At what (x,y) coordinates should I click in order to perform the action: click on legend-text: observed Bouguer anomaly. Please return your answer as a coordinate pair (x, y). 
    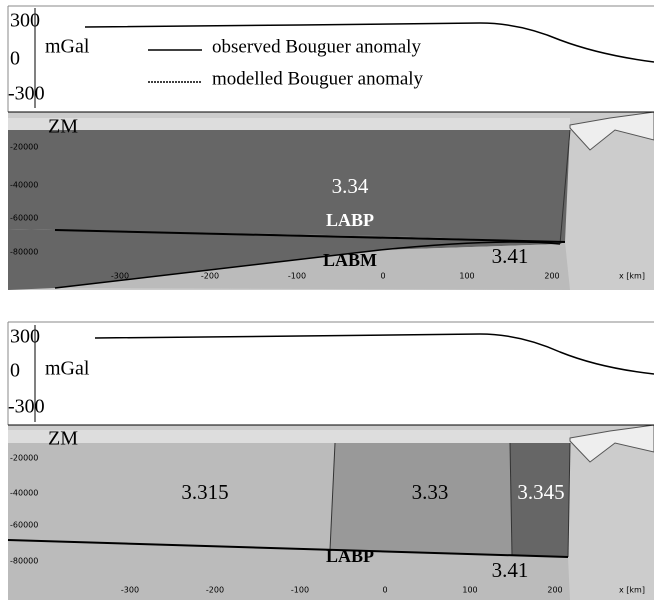
    Looking at the image, I should click on (316, 46).